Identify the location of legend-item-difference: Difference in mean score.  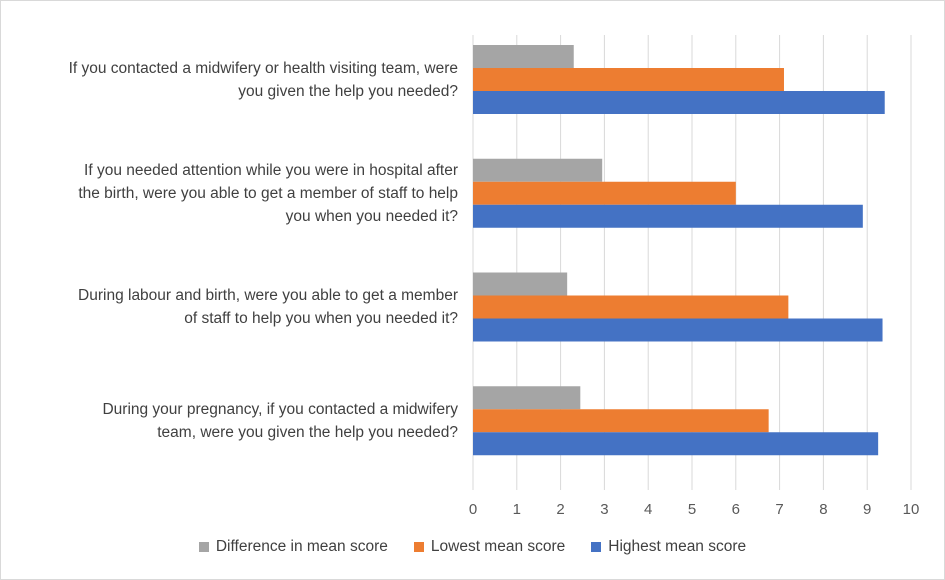
(293, 547).